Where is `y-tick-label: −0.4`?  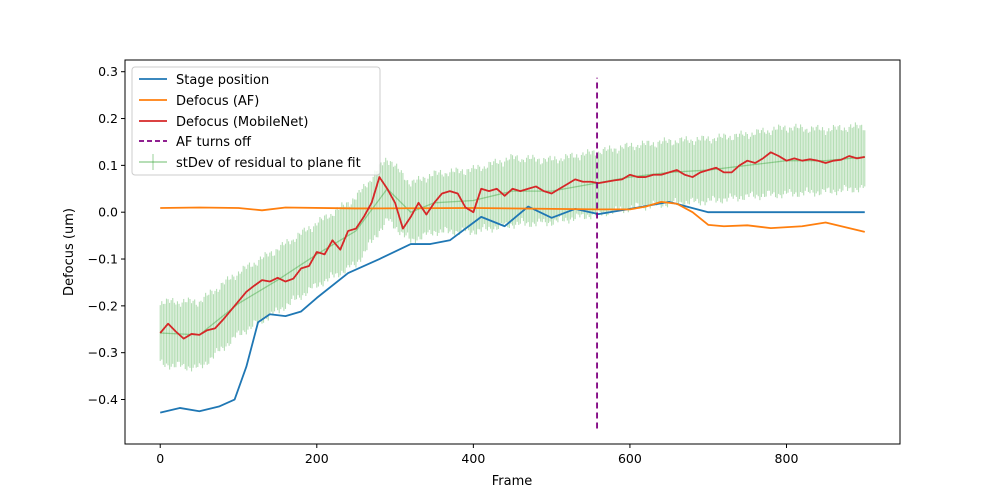 y-tick-label: −0.4 is located at coordinates (103, 399).